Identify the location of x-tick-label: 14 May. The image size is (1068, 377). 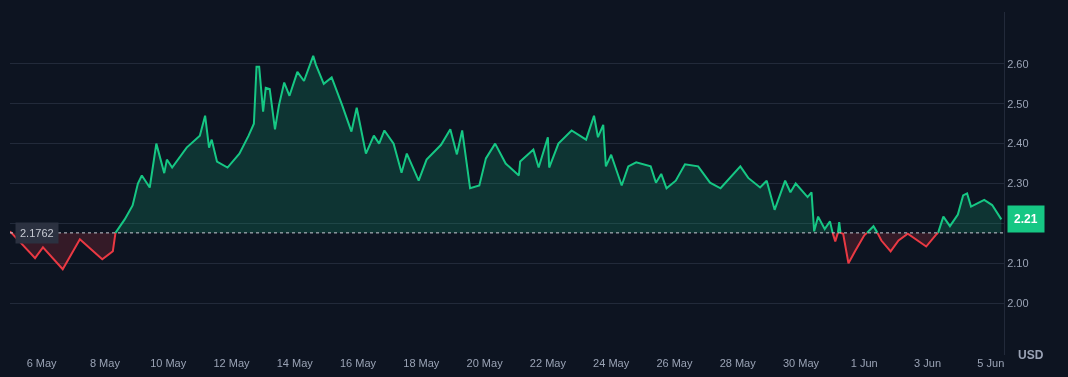
(295, 363).